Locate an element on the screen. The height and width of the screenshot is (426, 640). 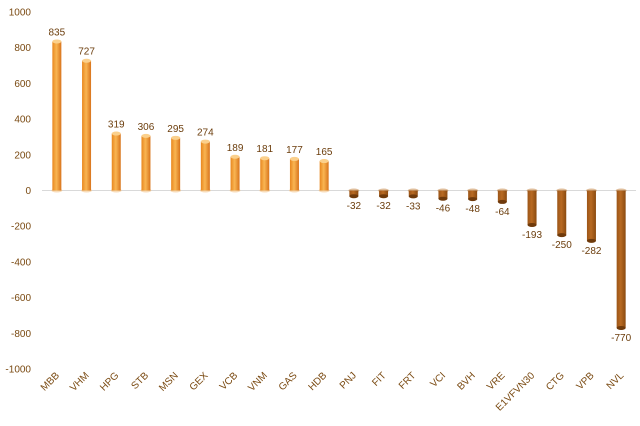
x-tick-label: BVH is located at coordinates (466, 381).